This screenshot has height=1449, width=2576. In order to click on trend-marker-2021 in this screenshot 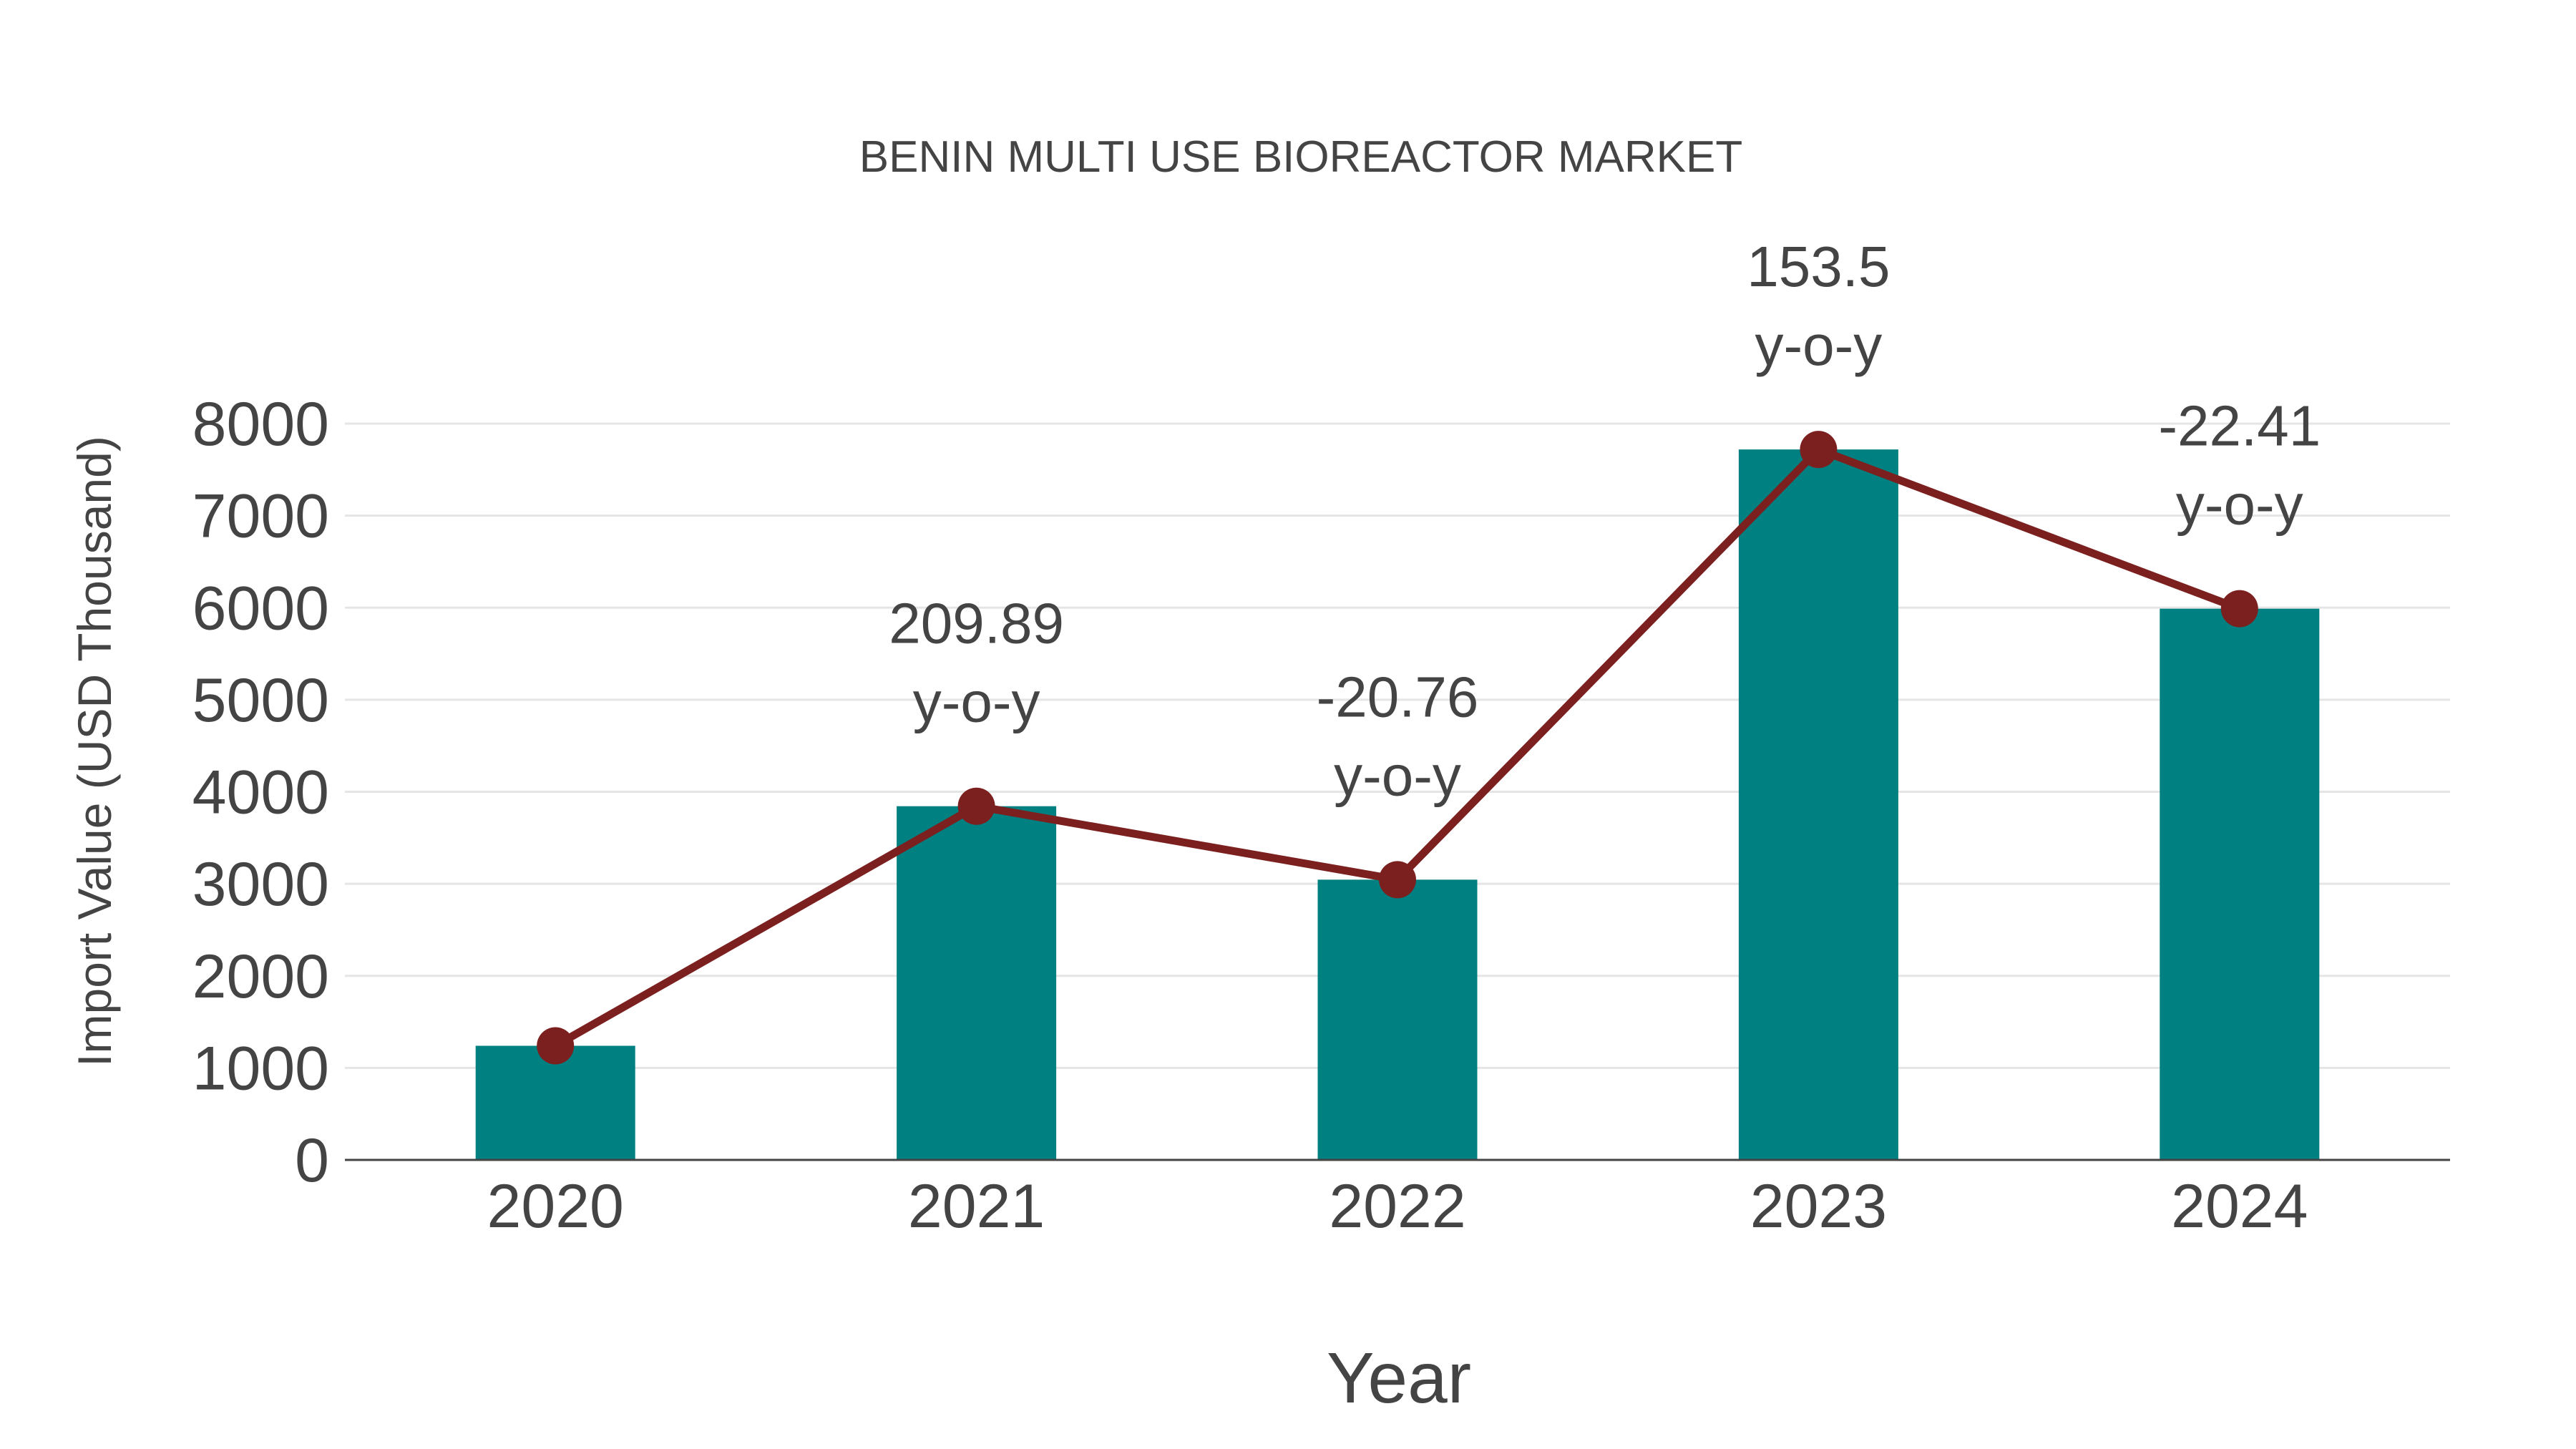, I will do `click(976, 806)`.